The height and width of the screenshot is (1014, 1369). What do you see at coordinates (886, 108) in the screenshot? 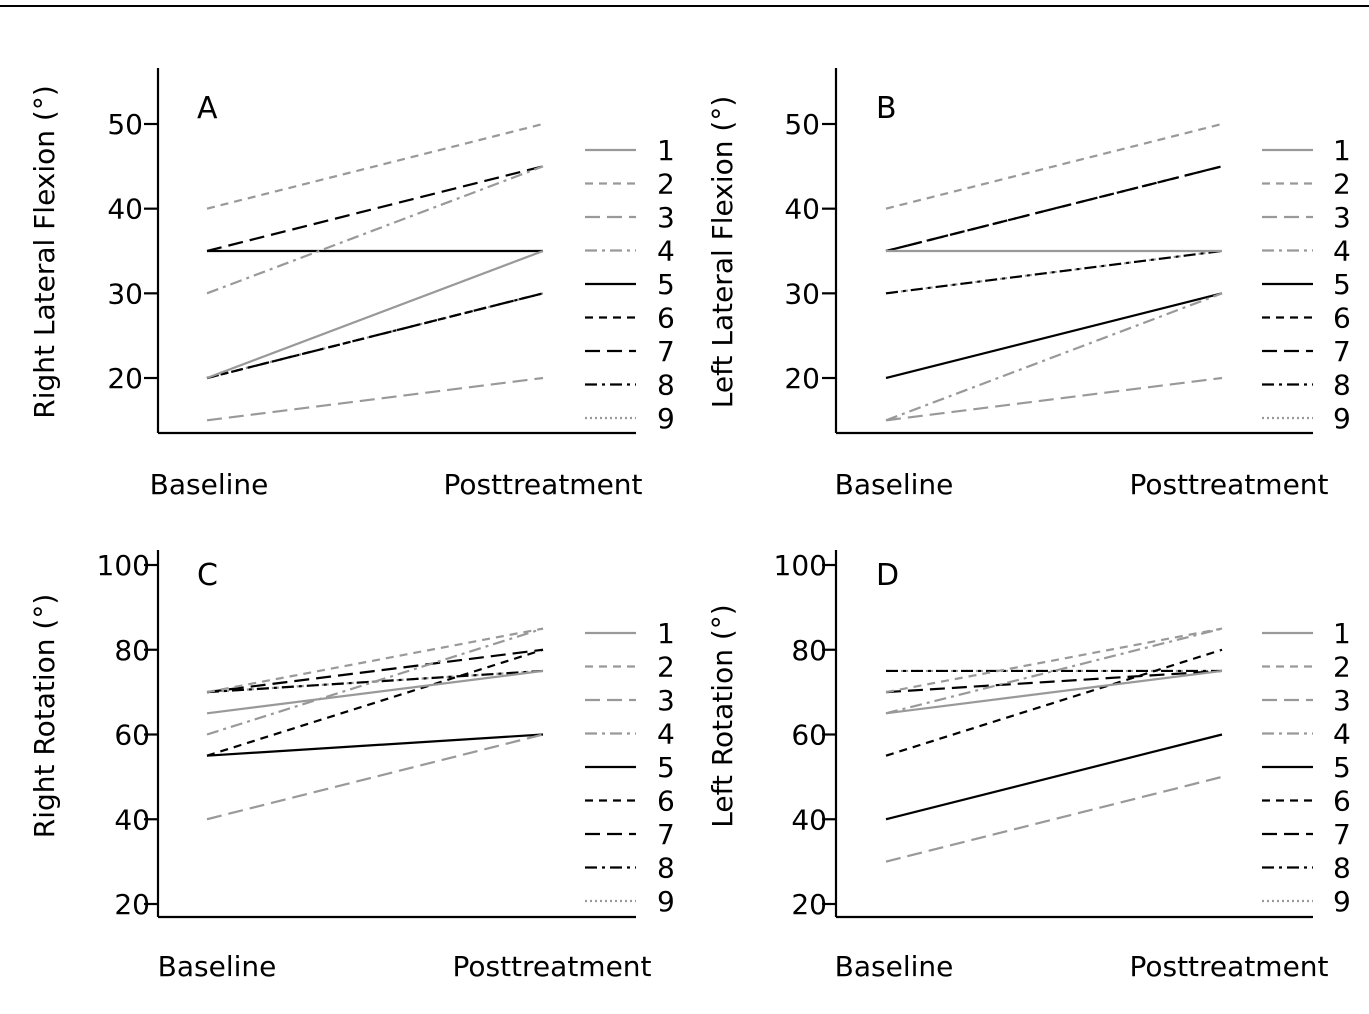
I see `panel-label: B` at bounding box center [886, 108].